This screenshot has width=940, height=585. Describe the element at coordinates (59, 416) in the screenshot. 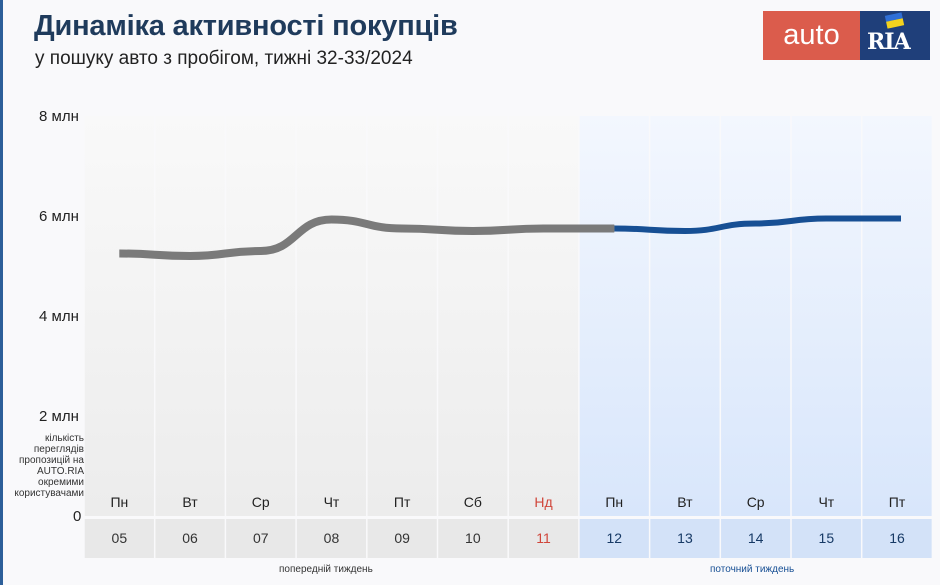

I see `y-tick-label: 2 млн` at that location.